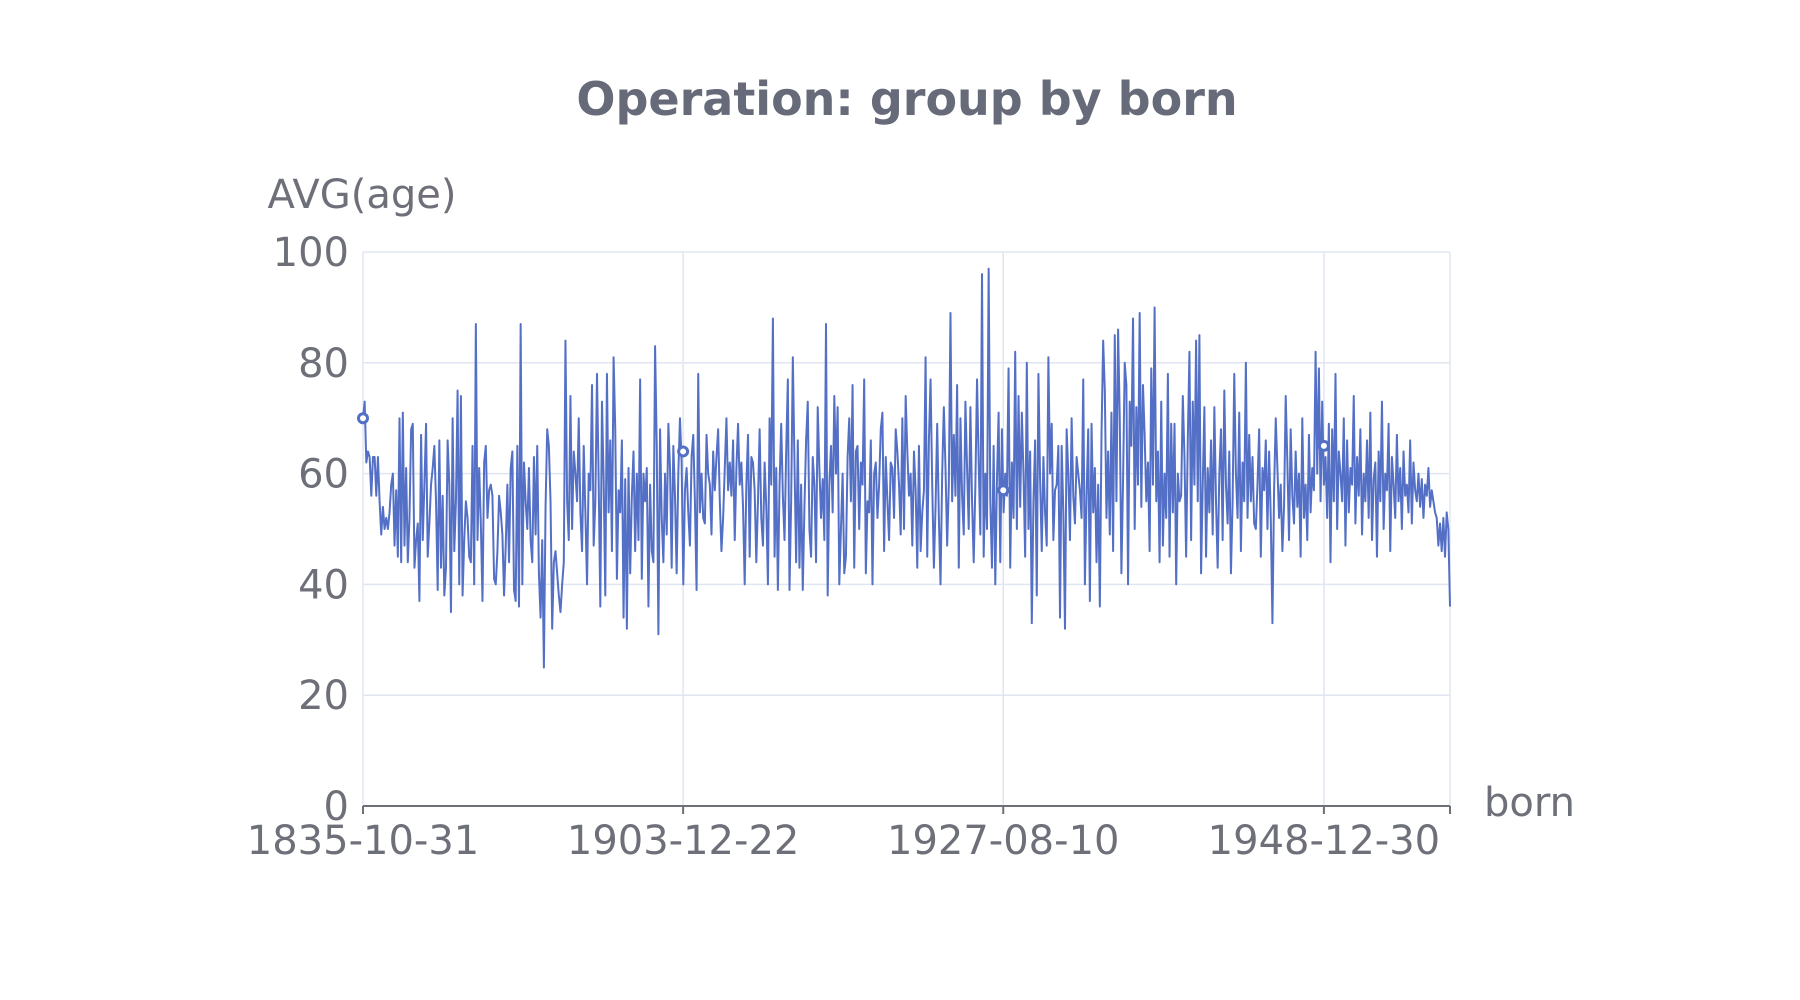 The image size is (1800, 1000). Describe the element at coordinates (906, 99) in the screenshot. I see `chart-title: Operation: group by born` at that location.